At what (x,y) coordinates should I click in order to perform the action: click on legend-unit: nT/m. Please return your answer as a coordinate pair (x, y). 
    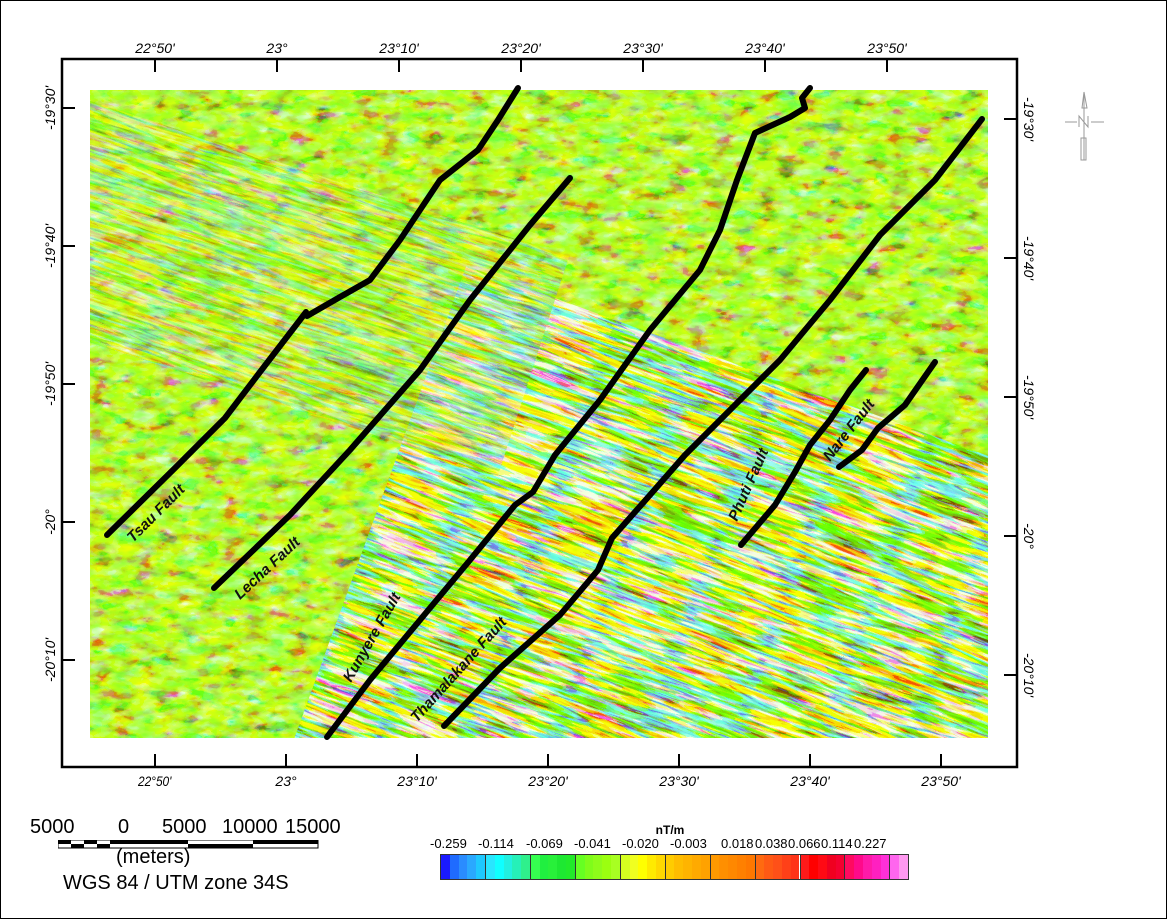
    Looking at the image, I should click on (670, 830).